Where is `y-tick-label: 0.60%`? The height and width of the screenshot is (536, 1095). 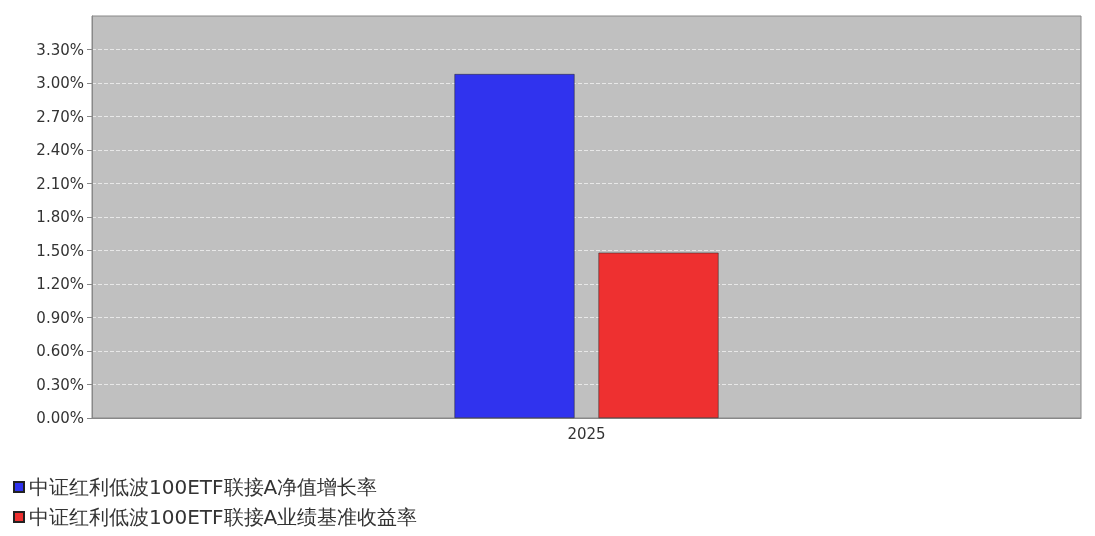 y-tick-label: 0.60% is located at coordinates (60, 351).